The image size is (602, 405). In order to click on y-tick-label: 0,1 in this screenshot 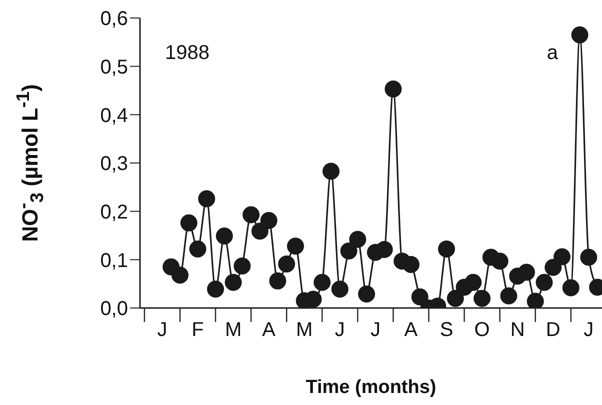, I will do `click(114, 261)`.